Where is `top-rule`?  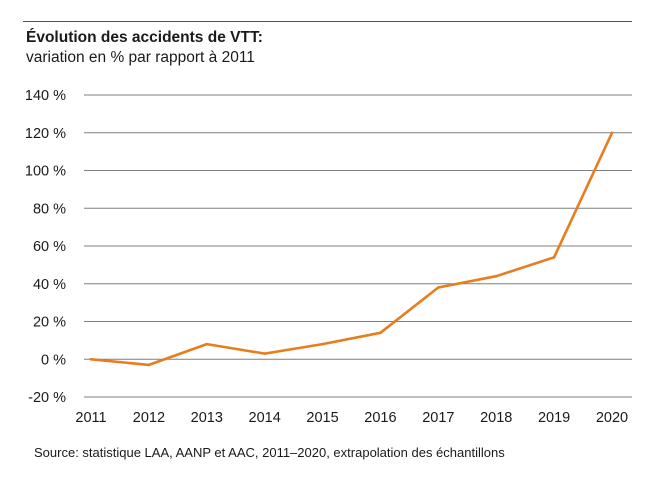 top-rule is located at coordinates (327, 21).